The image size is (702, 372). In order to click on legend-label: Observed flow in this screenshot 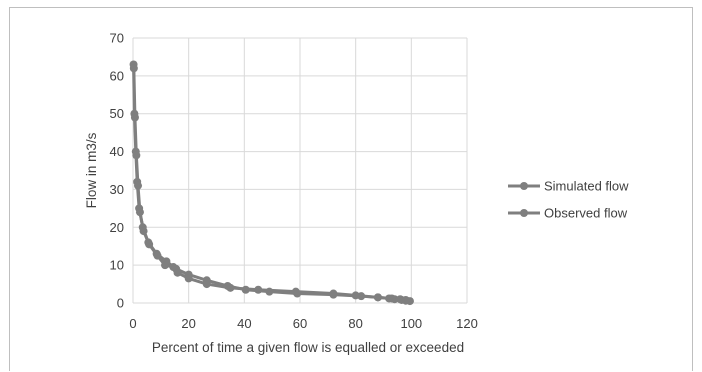, I will do `click(586, 213)`.